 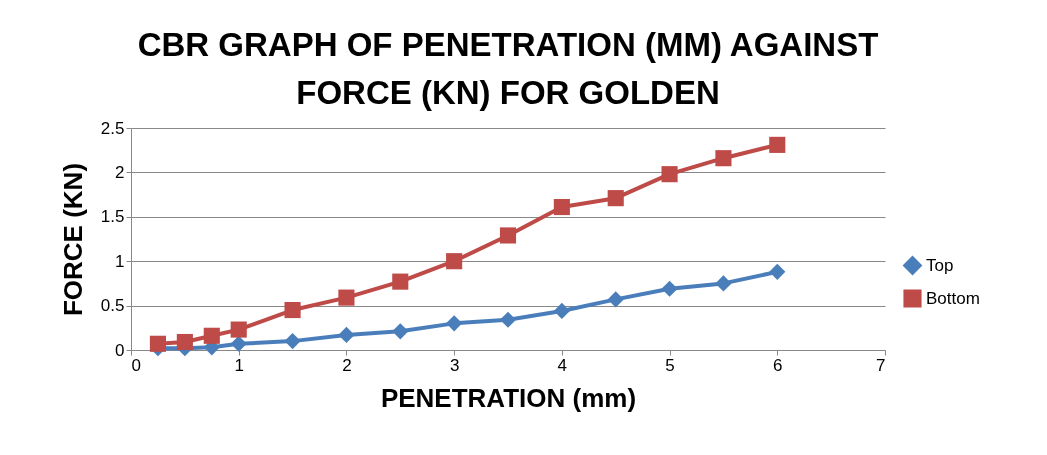 I want to click on x-tick-label: 2, so click(x=347, y=365).